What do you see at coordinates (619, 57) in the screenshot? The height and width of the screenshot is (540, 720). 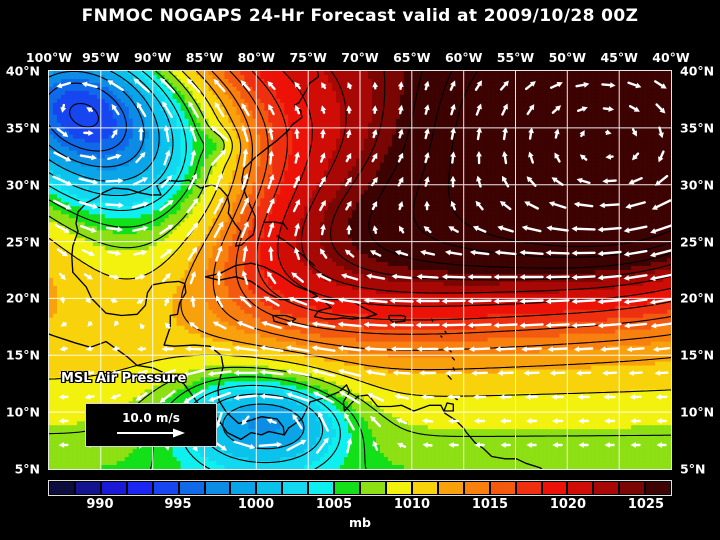 I see `lon-tick-label: 45°W` at bounding box center [619, 57].